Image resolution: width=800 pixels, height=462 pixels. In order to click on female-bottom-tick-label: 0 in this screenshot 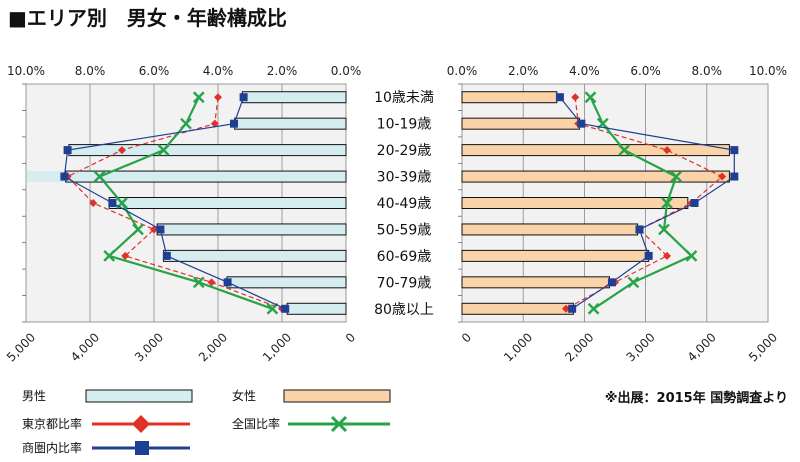, I will do `click(466, 337)`.